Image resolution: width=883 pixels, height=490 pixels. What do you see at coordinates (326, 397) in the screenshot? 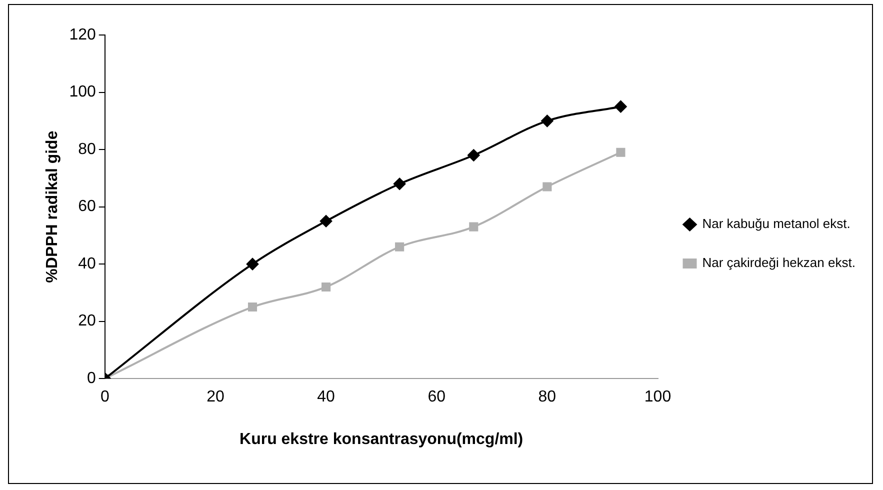
I see `x-tick-label: 40` at bounding box center [326, 397].